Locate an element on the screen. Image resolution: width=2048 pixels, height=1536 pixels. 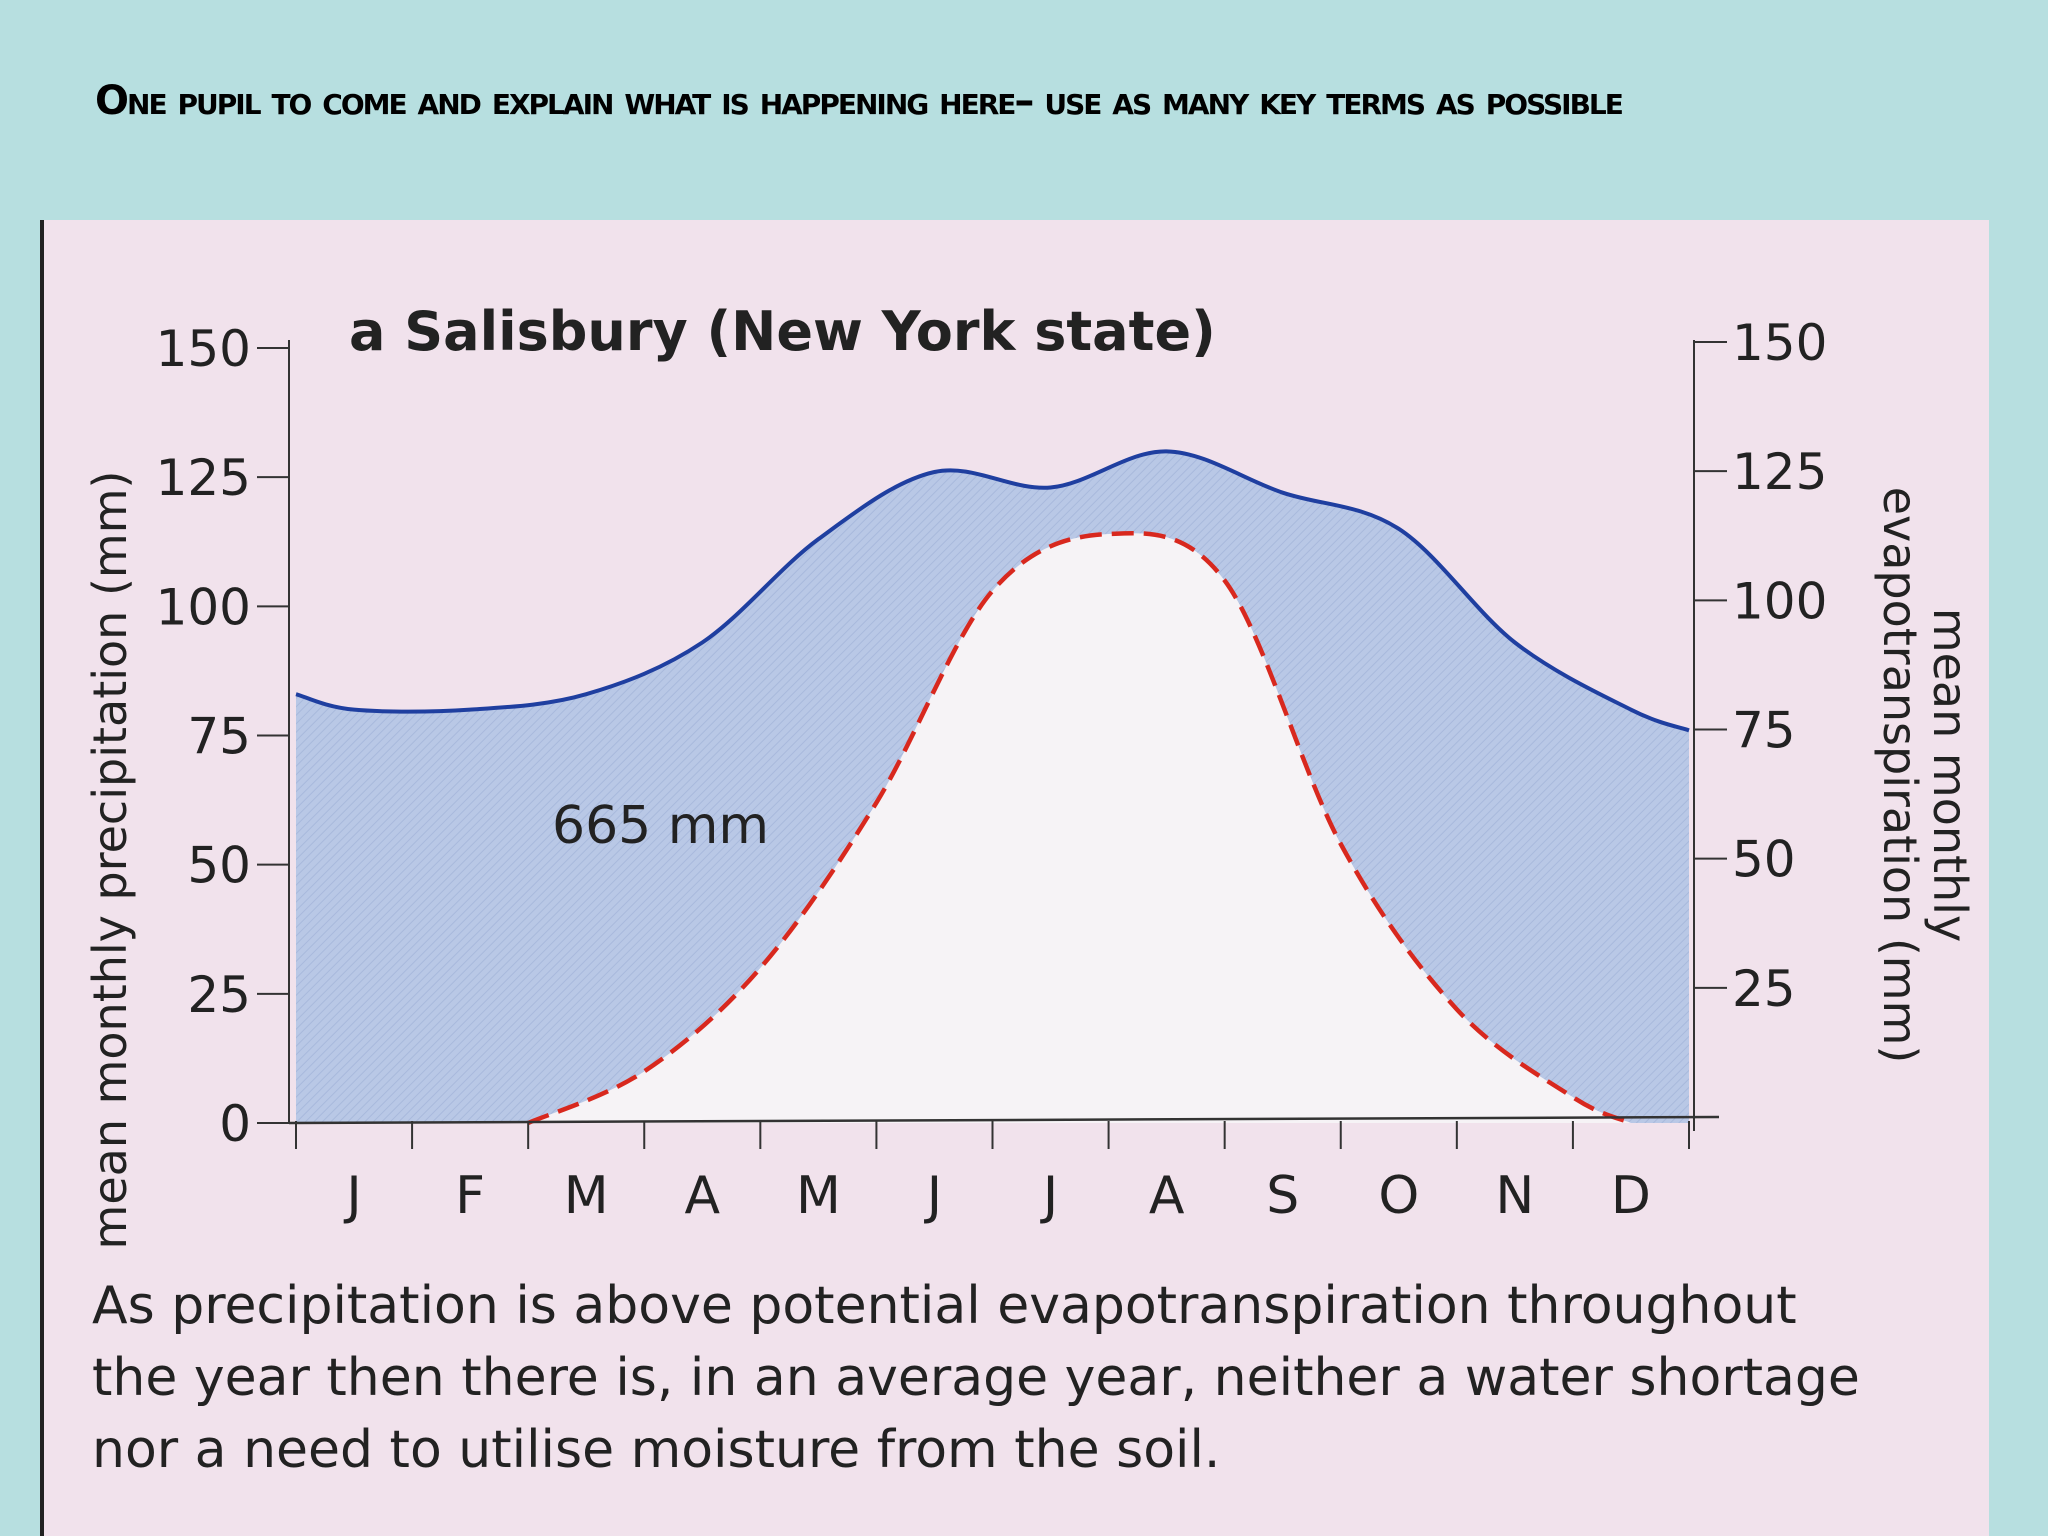
y-axis-label-right-line2: evapotranspiration (mm) is located at coordinates (1900, 775).